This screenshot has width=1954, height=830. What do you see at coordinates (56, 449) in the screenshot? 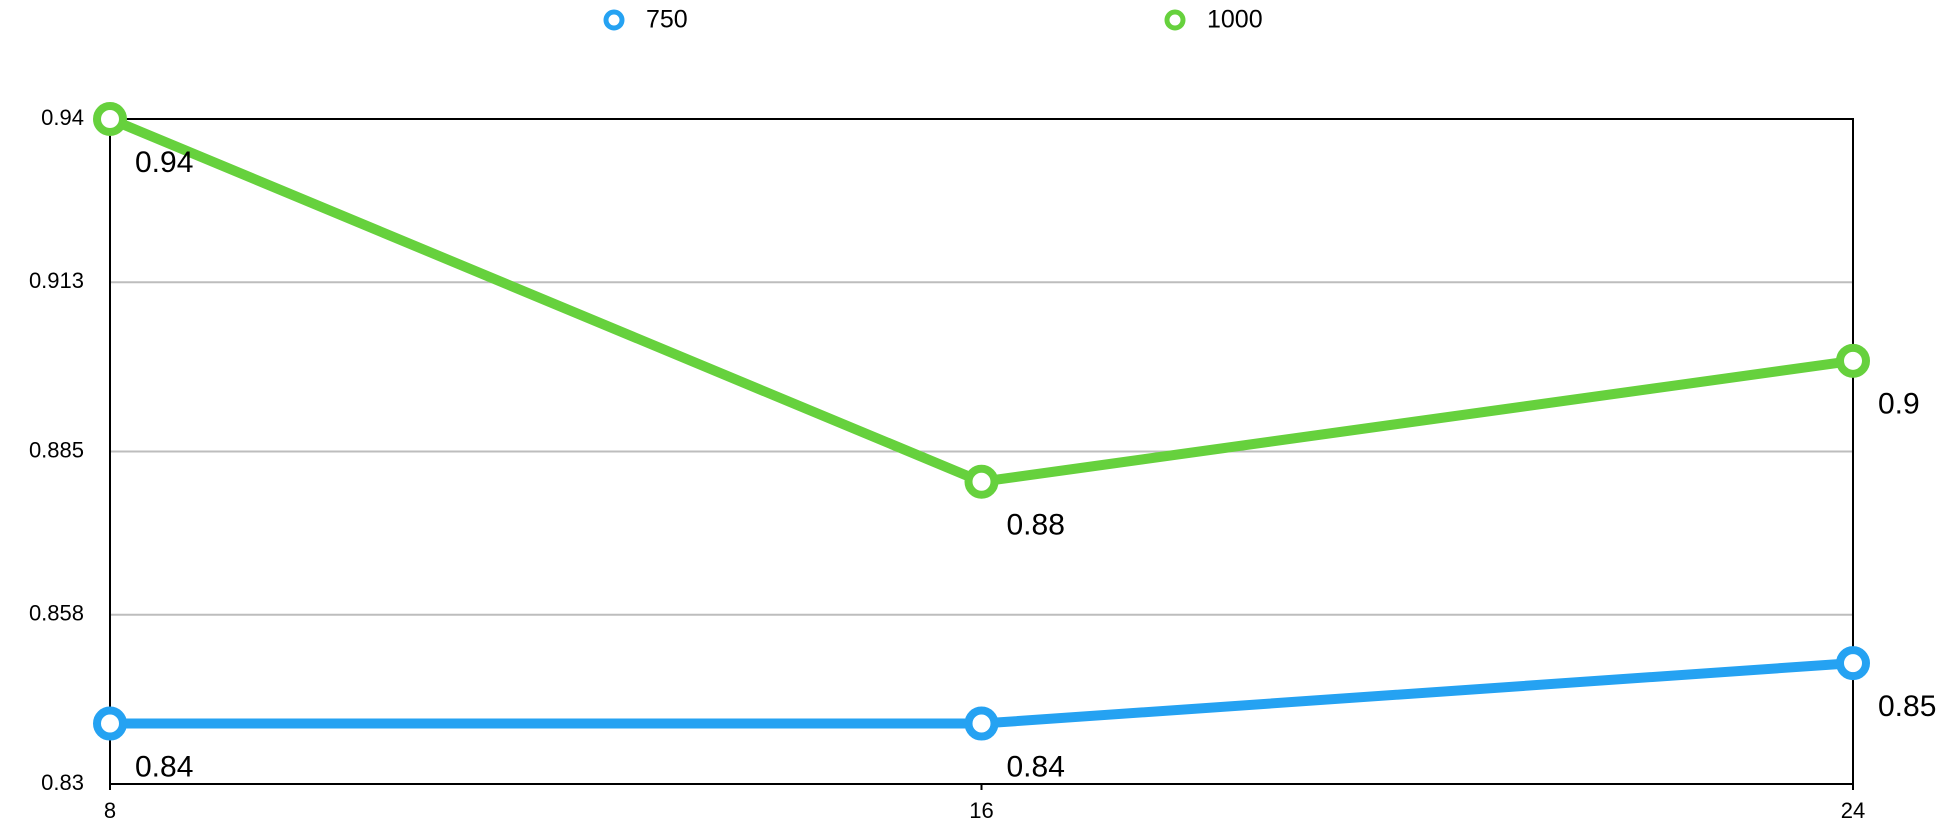
I see `y-tick-label: 0.885` at bounding box center [56, 449].